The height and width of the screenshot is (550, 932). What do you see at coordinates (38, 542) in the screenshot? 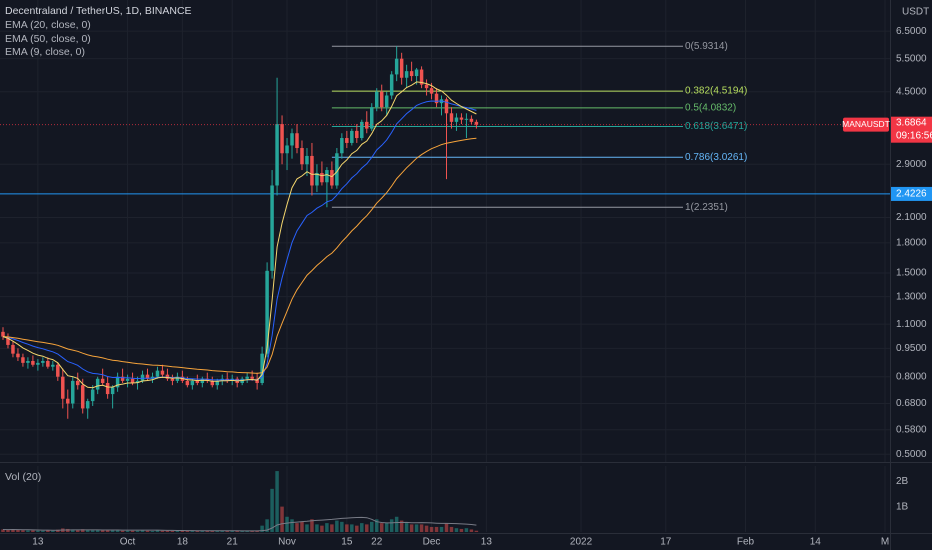
I see `x-tick-label: 13` at bounding box center [38, 542].